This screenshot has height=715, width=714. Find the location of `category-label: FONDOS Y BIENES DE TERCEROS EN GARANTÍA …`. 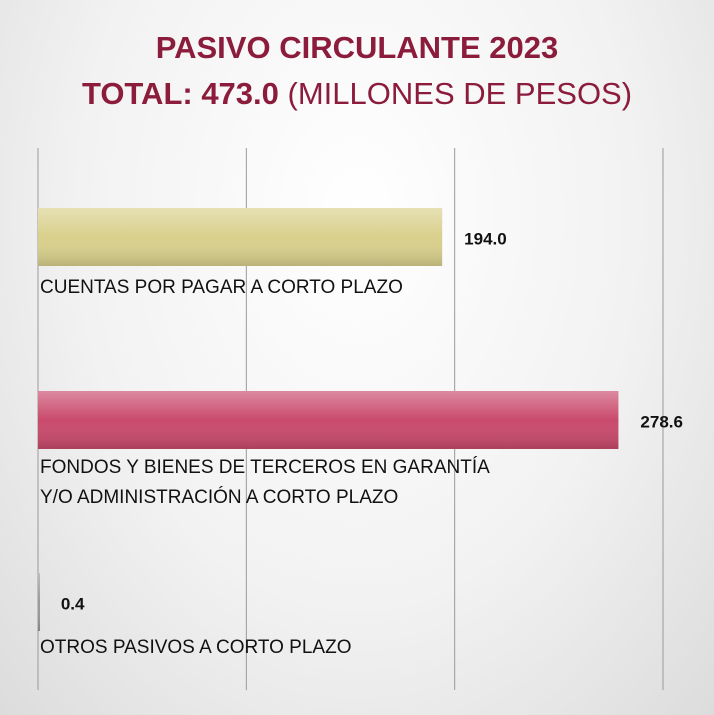

category-label: FONDOS Y BIENES DE TERCEROS EN GARANTÍA … is located at coordinates (265, 482).